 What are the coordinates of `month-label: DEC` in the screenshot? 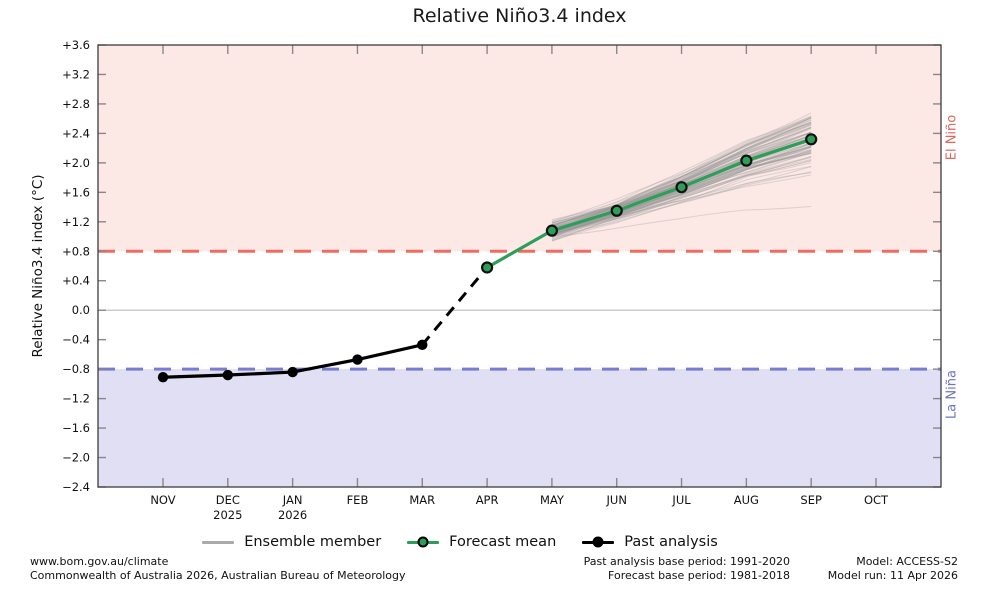 It's located at (228, 500).